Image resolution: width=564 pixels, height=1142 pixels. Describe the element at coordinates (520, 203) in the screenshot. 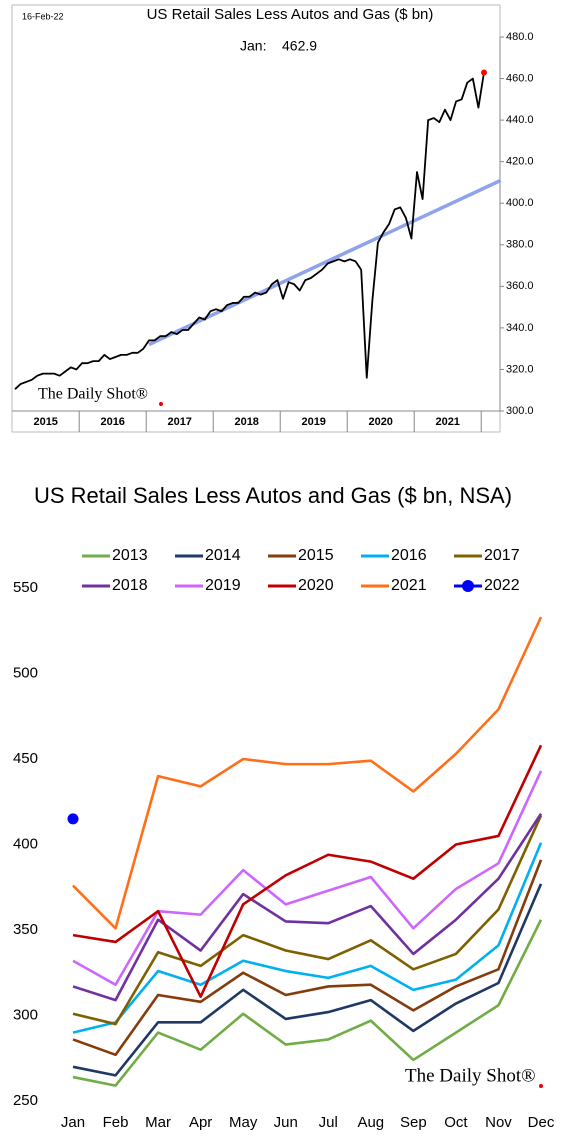

I see `y-tick-label: 400.0` at that location.